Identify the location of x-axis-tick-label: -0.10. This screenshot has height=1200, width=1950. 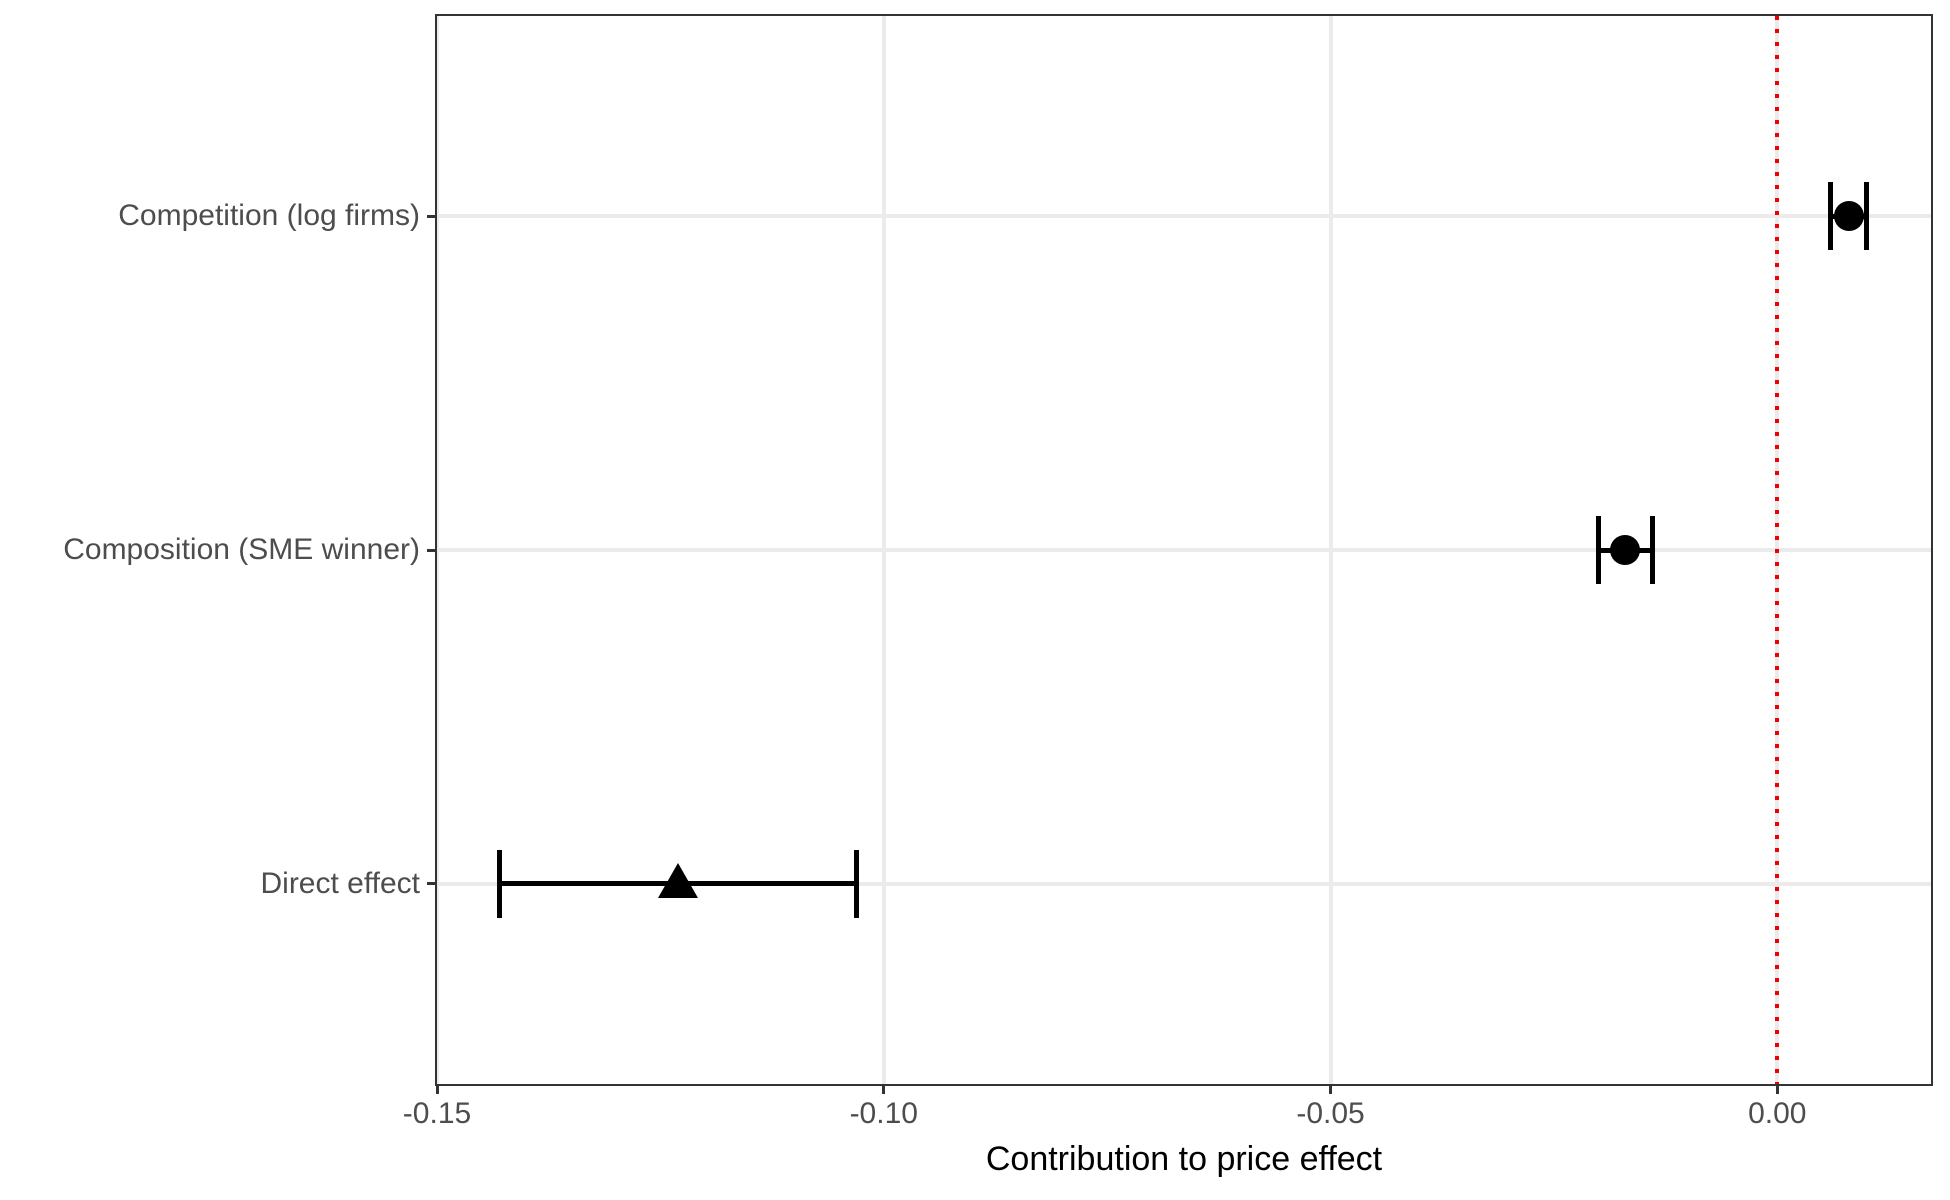
(883, 1113).